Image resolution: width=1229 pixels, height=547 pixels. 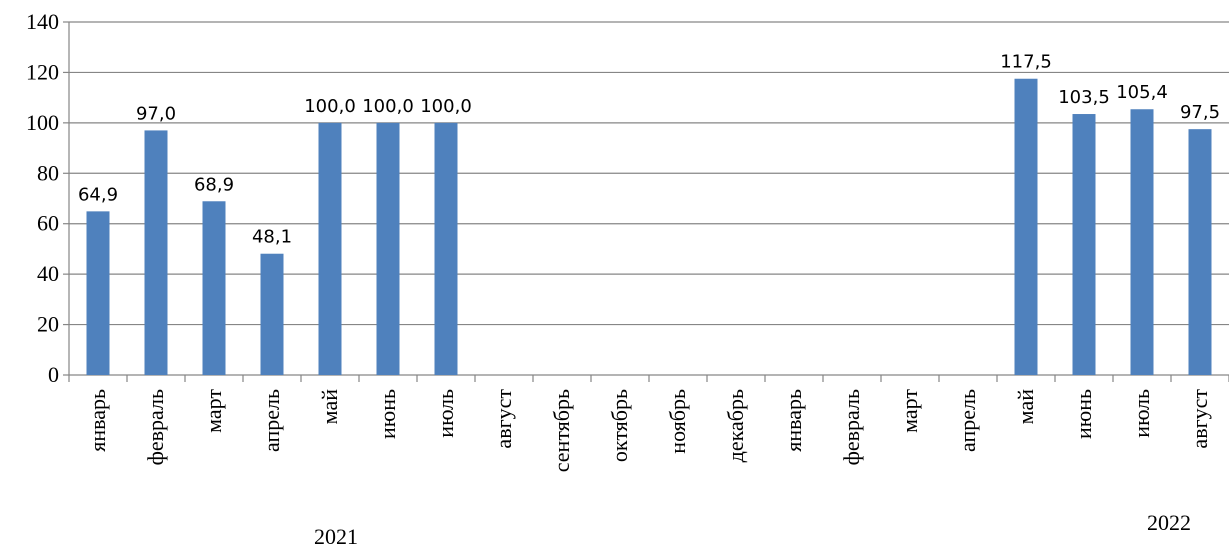 What do you see at coordinates (735, 425) in the screenshot?
I see `x-tick-label: декабрь` at bounding box center [735, 425].